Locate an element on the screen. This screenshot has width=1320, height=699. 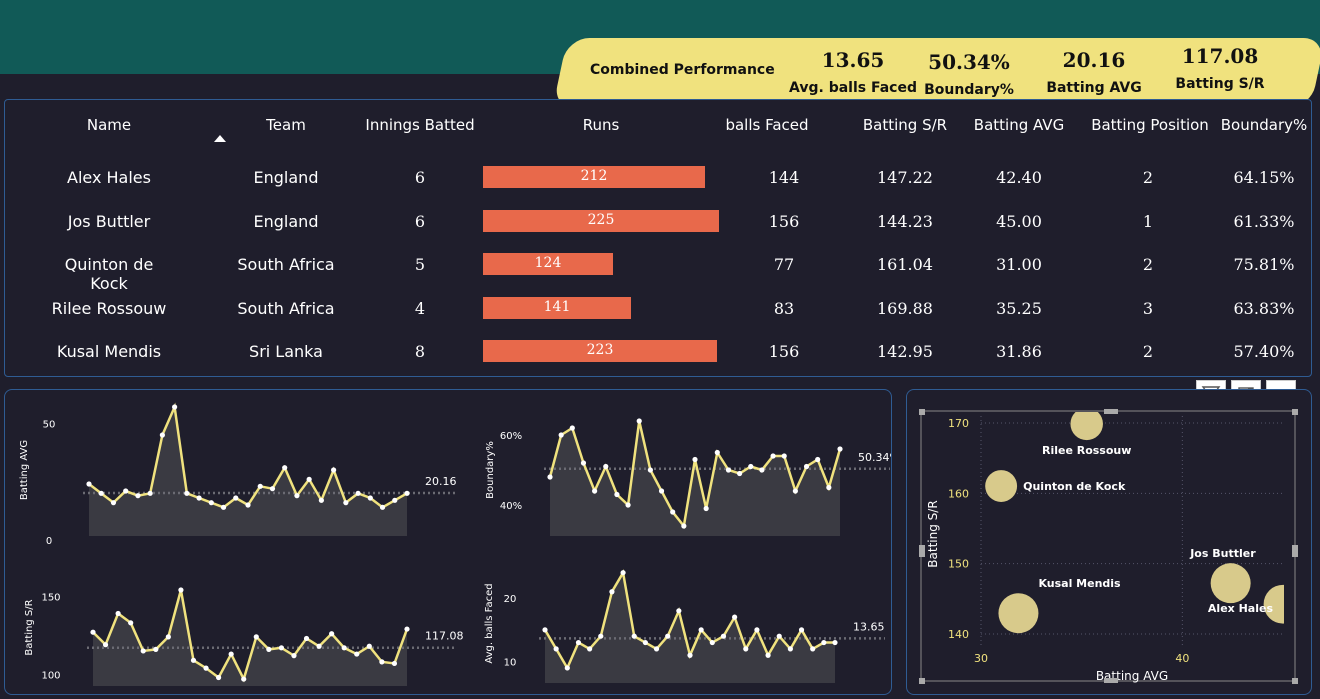
y-tick-label: 160 is located at coordinates (958, 493).